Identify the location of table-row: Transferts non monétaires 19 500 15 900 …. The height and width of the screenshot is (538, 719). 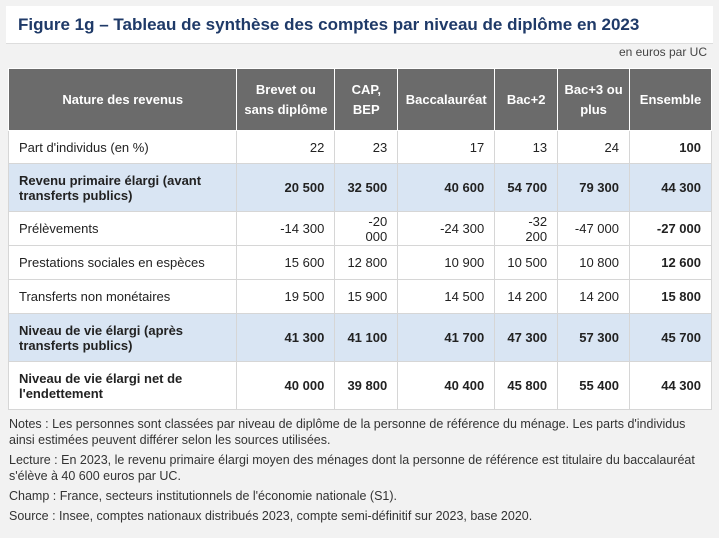
(359, 296).